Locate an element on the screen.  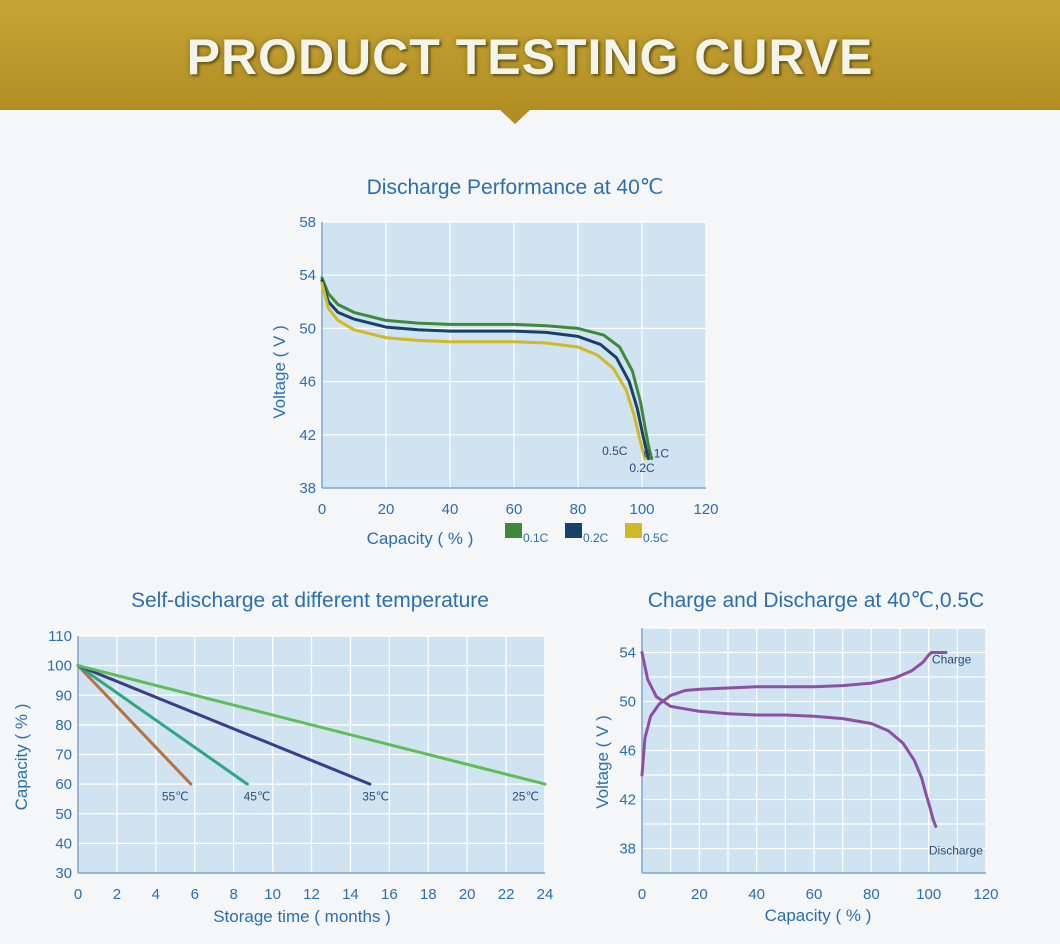
y-tick-label: 30 is located at coordinates (63, 873).